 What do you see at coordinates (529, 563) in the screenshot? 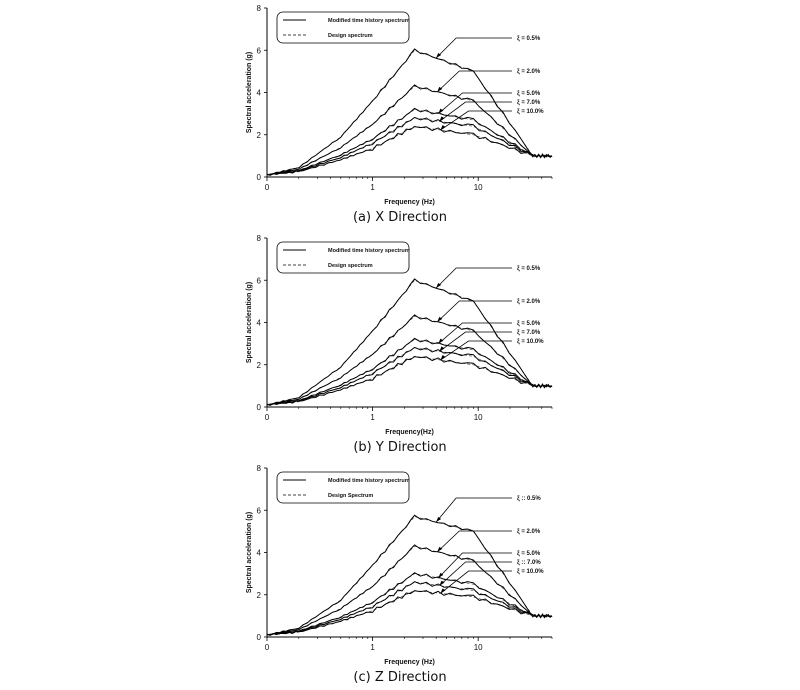
I see `damping-label: ξ :: 7.0%` at bounding box center [529, 563].